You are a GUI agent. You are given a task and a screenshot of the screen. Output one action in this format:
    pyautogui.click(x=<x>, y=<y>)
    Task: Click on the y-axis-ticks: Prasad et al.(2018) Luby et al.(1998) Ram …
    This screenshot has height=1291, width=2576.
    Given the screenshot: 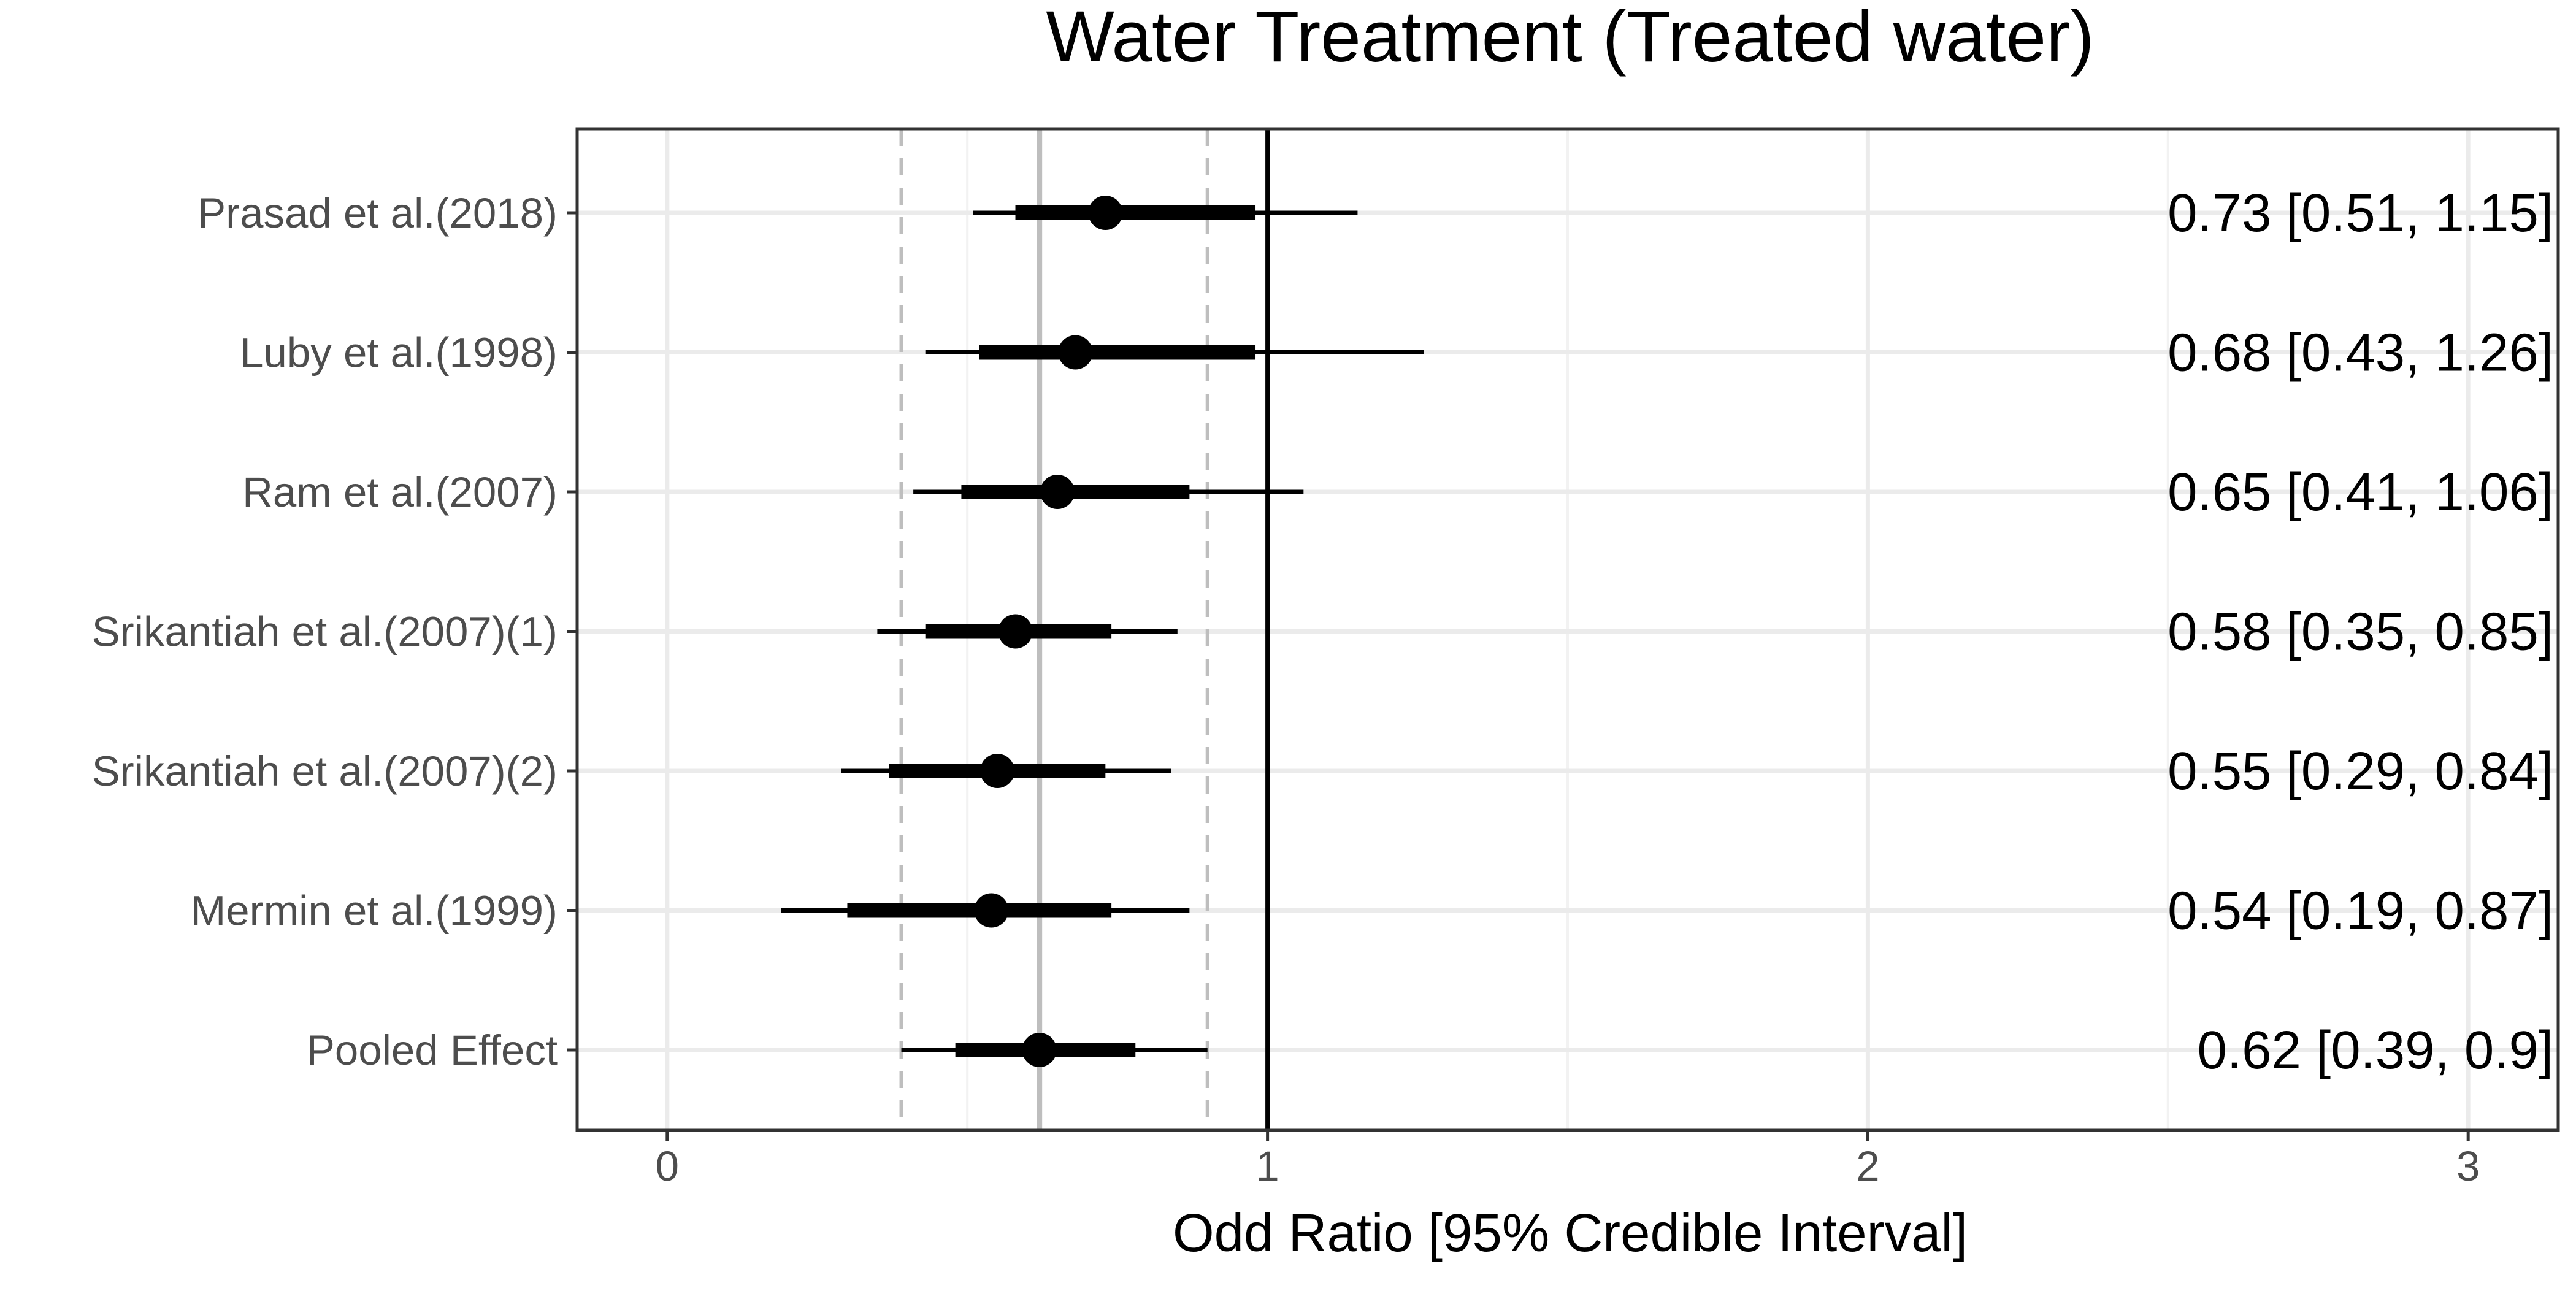 What is the action you would take?
    pyautogui.click(x=334, y=632)
    